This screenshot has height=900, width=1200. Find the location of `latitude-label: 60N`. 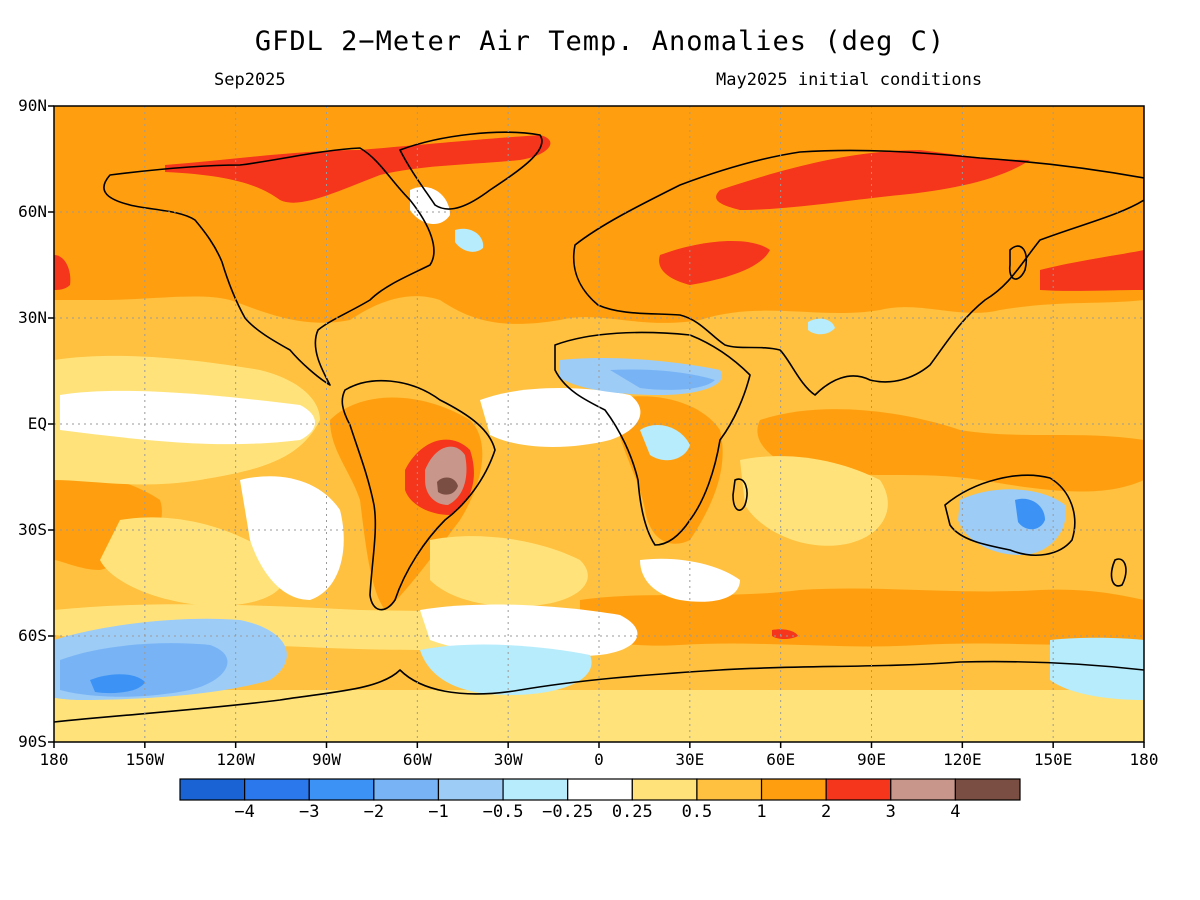

latitude-label: 60N is located at coordinates (32, 211).